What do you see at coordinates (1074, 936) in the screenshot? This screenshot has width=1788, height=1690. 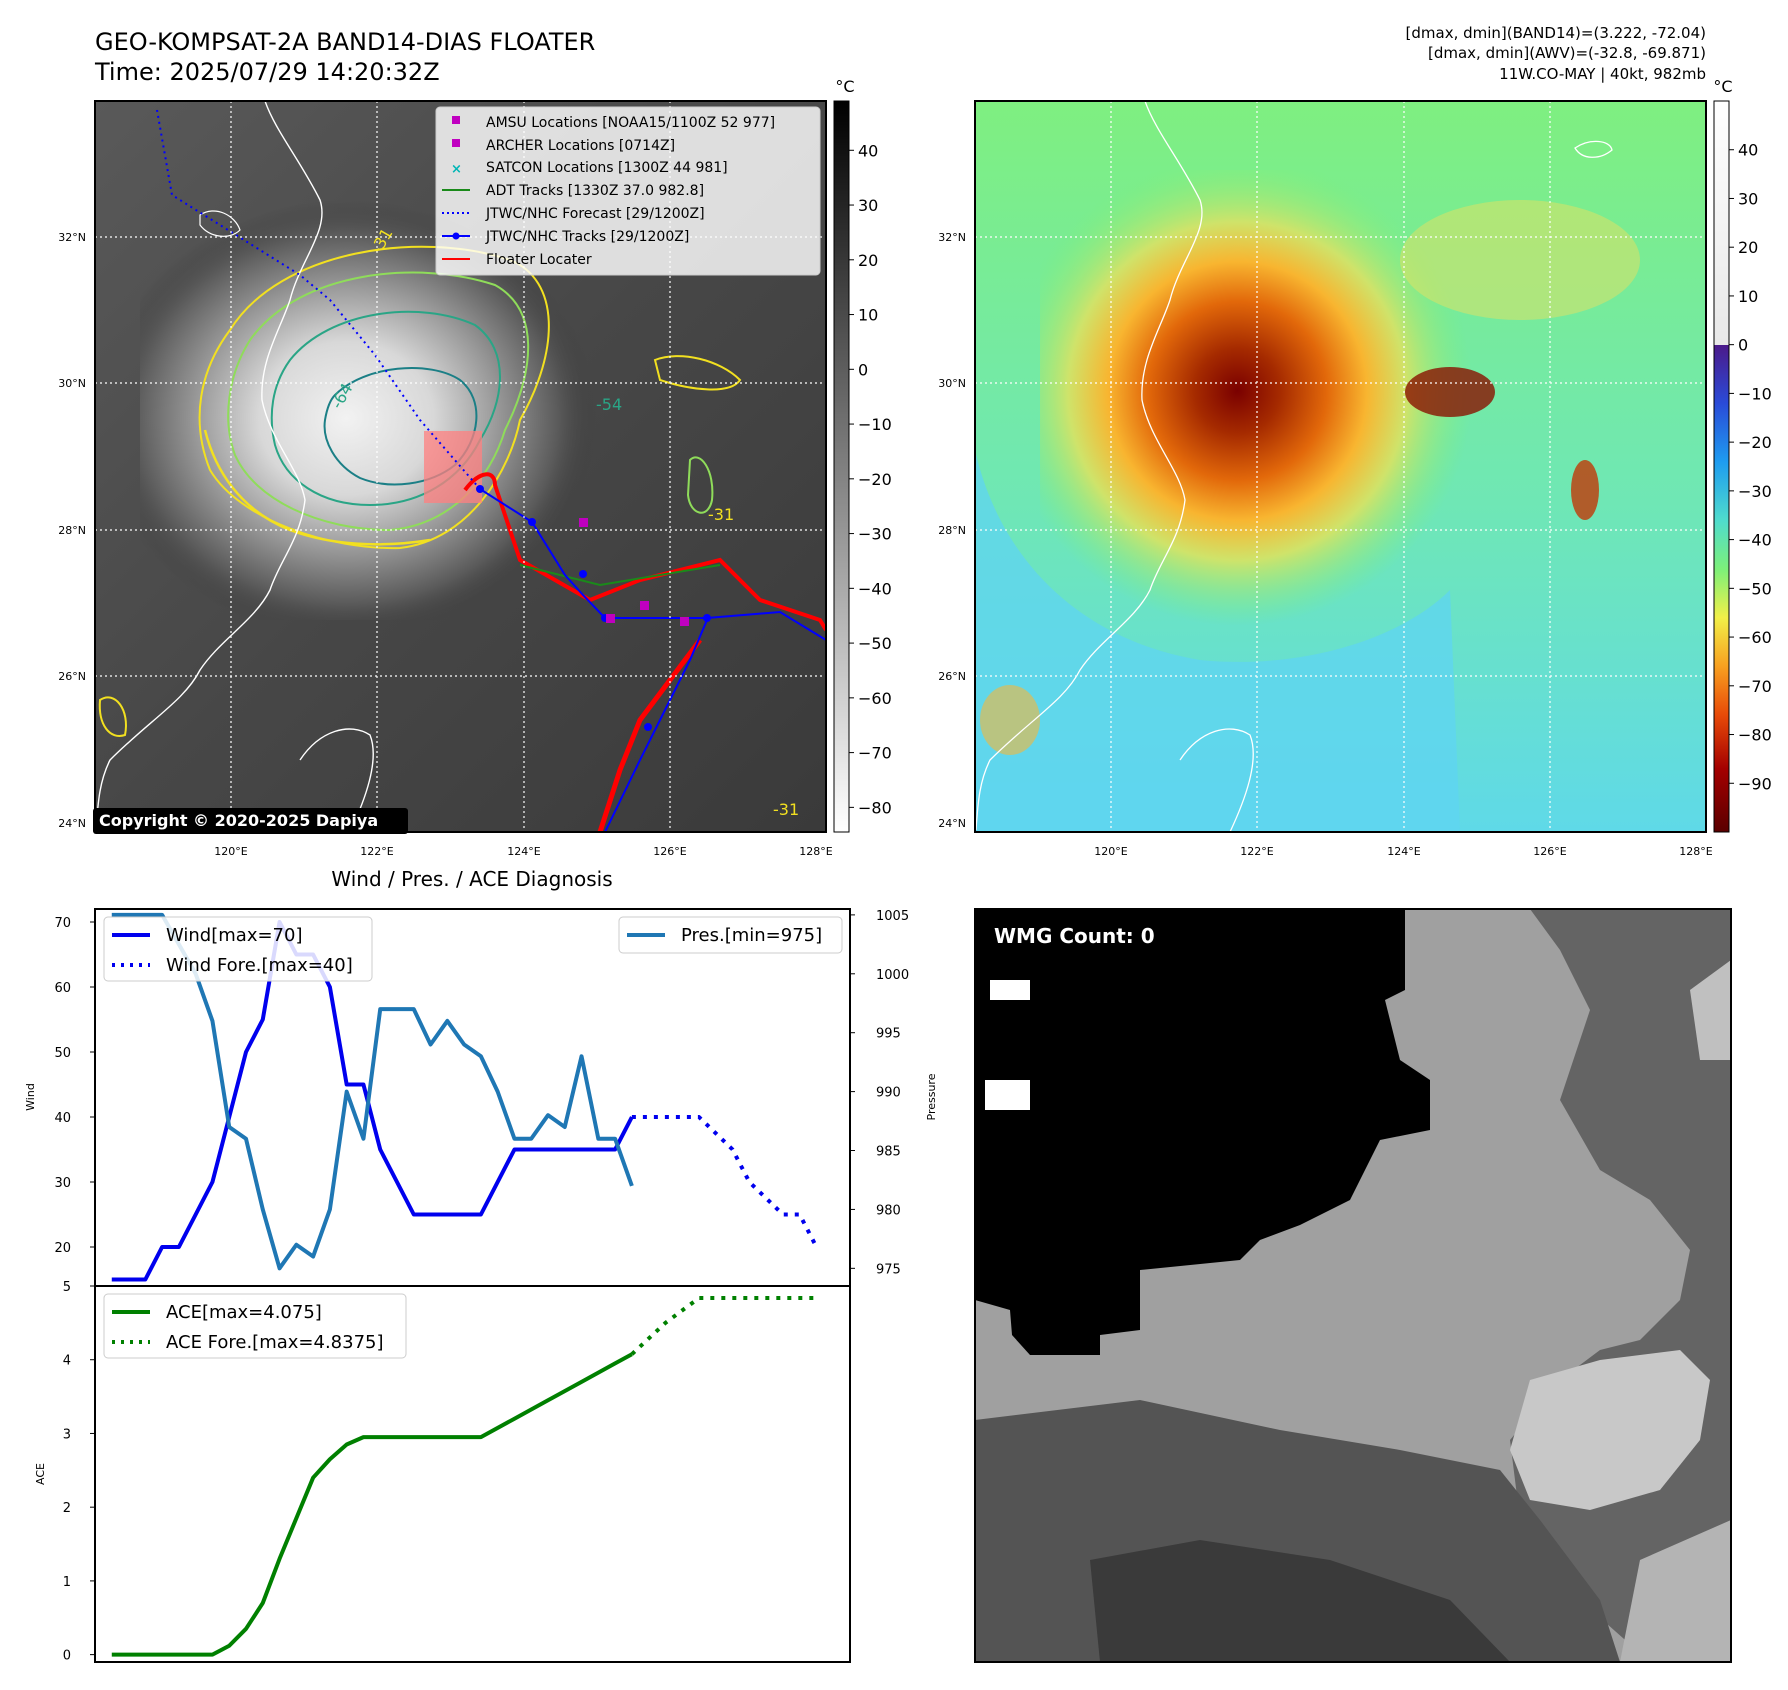 I see `wmg-count-label: WMG Count: 0` at bounding box center [1074, 936].